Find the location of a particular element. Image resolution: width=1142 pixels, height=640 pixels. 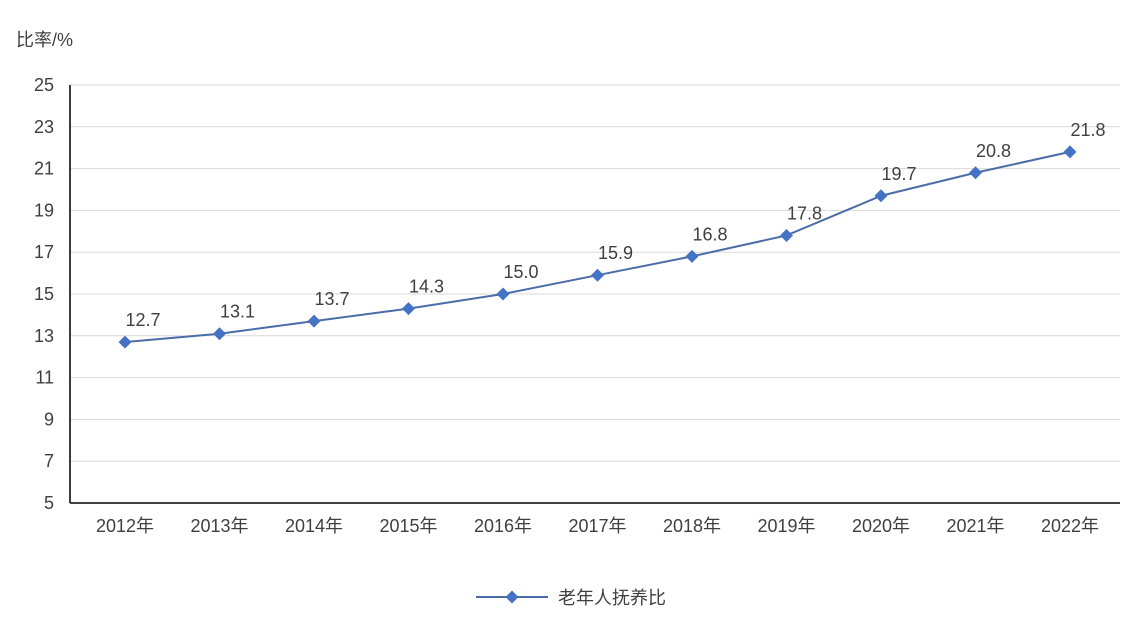

x-tick-label: 2019年 is located at coordinates (786, 526).